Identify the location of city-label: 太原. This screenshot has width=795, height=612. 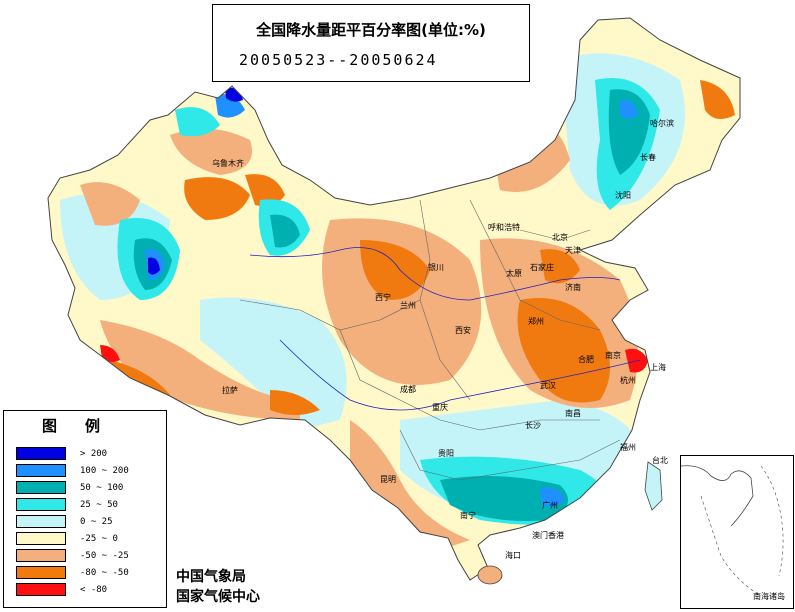
(514, 273).